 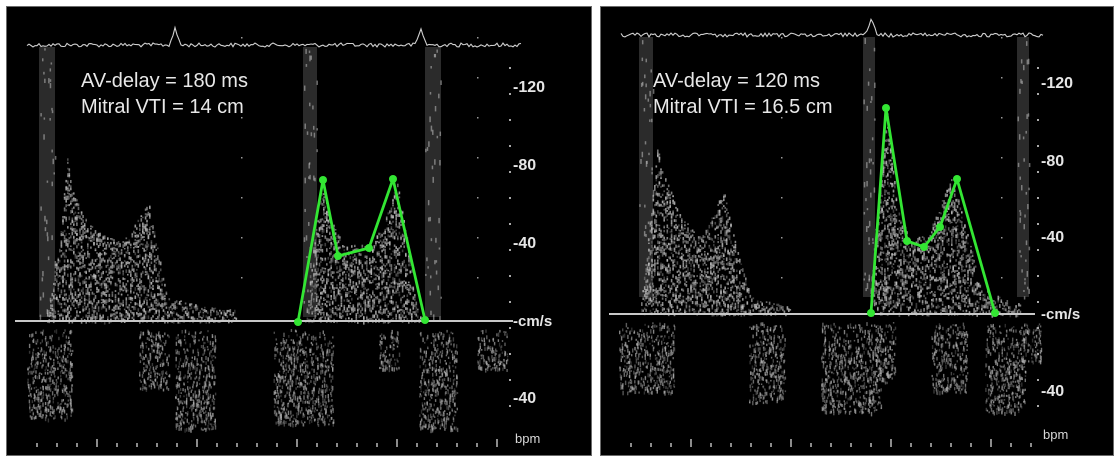 What do you see at coordinates (529, 87) in the screenshot?
I see `scale-label-120-left: -120` at bounding box center [529, 87].